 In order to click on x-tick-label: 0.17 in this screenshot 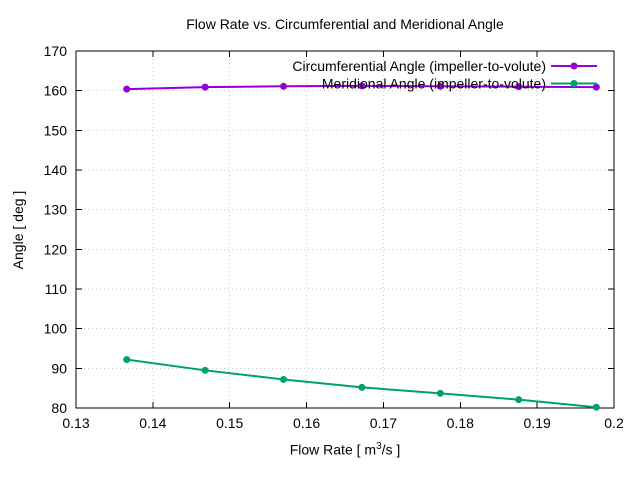, I will do `click(383, 423)`.